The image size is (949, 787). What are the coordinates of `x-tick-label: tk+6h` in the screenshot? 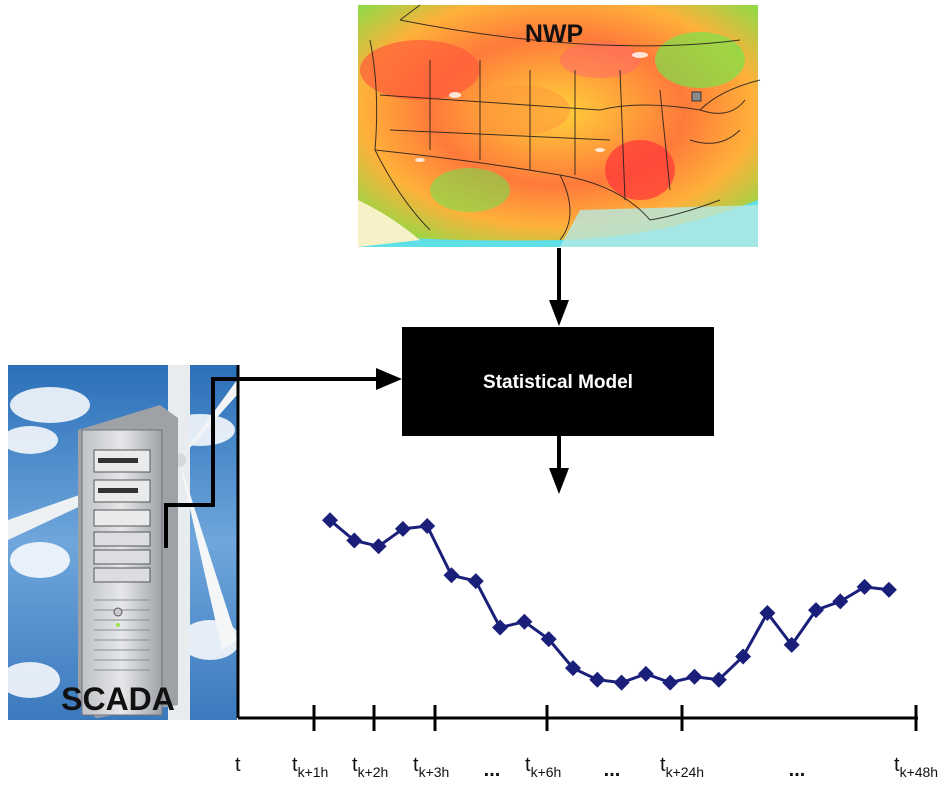 It's located at (543, 767).